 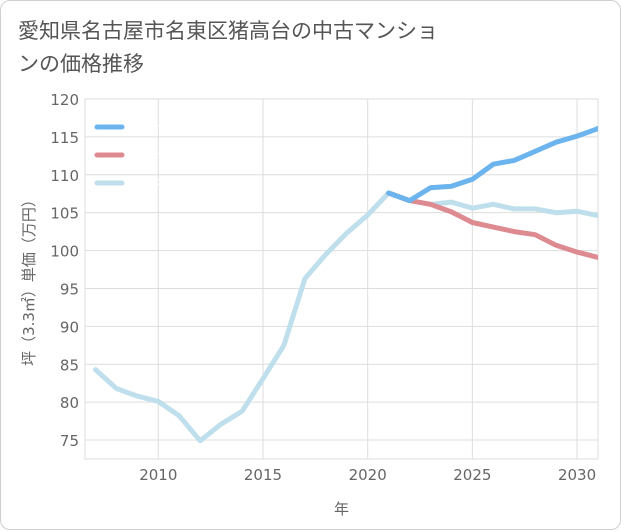 What do you see at coordinates (64, 176) in the screenshot?
I see `y-tick-label: 110` at bounding box center [64, 176].